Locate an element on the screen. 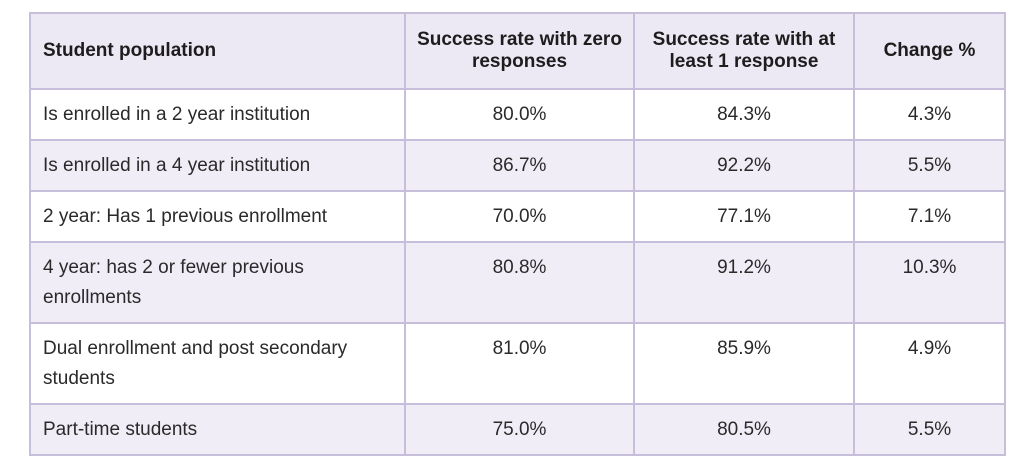 This screenshot has width=1024, height=471. cell-zero-responses: 80.8% is located at coordinates (519, 282).